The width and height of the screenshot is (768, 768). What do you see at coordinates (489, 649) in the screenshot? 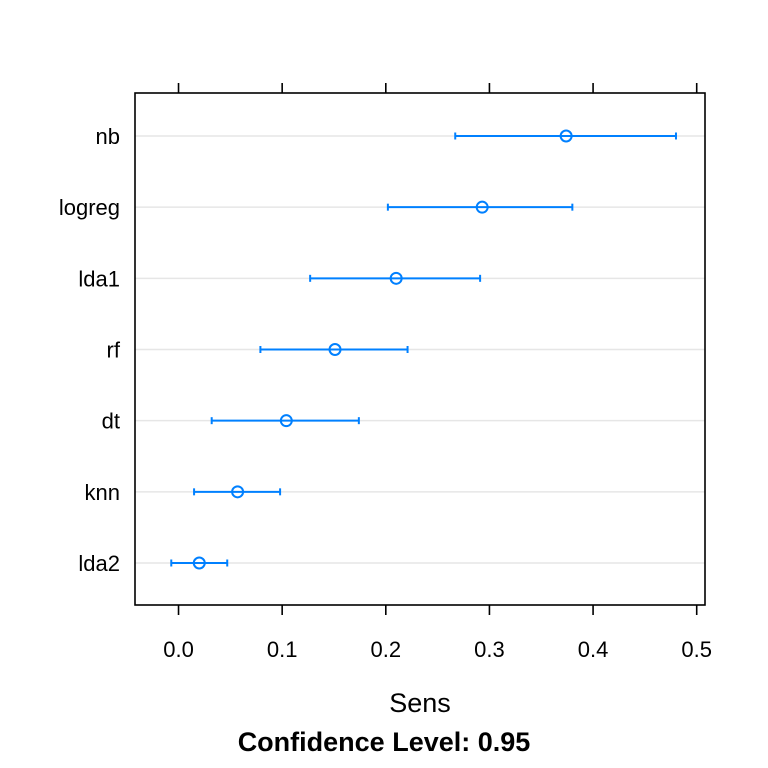
I see `x-tick-label-3: 0.3` at bounding box center [489, 649].